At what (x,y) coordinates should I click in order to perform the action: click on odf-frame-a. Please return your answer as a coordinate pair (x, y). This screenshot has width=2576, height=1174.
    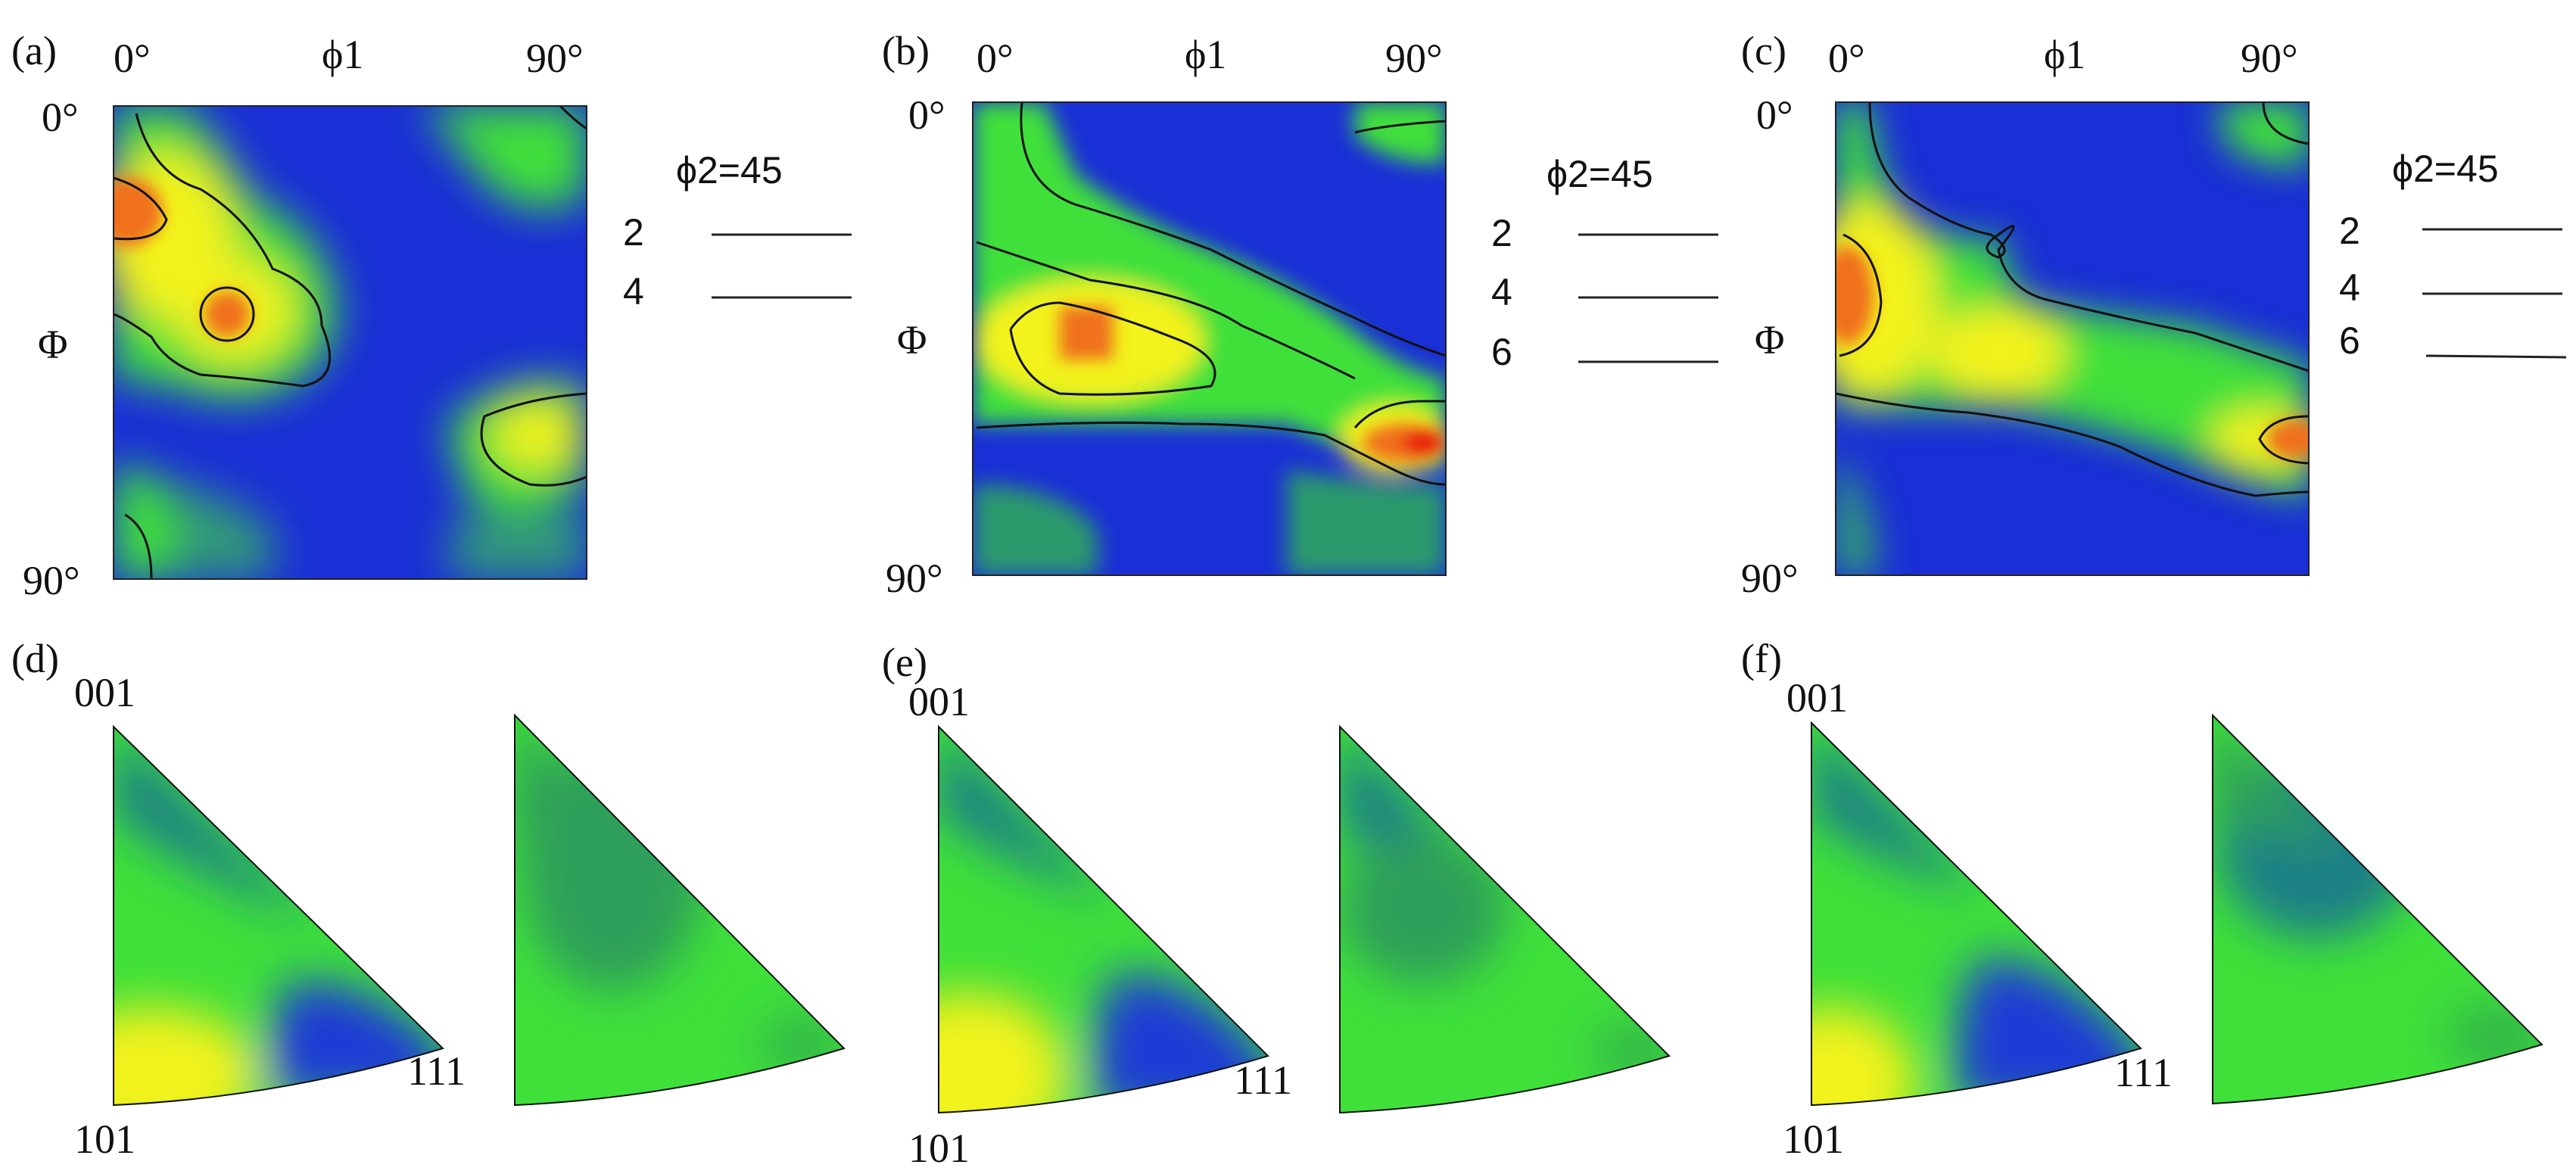
    Looking at the image, I should click on (350, 343).